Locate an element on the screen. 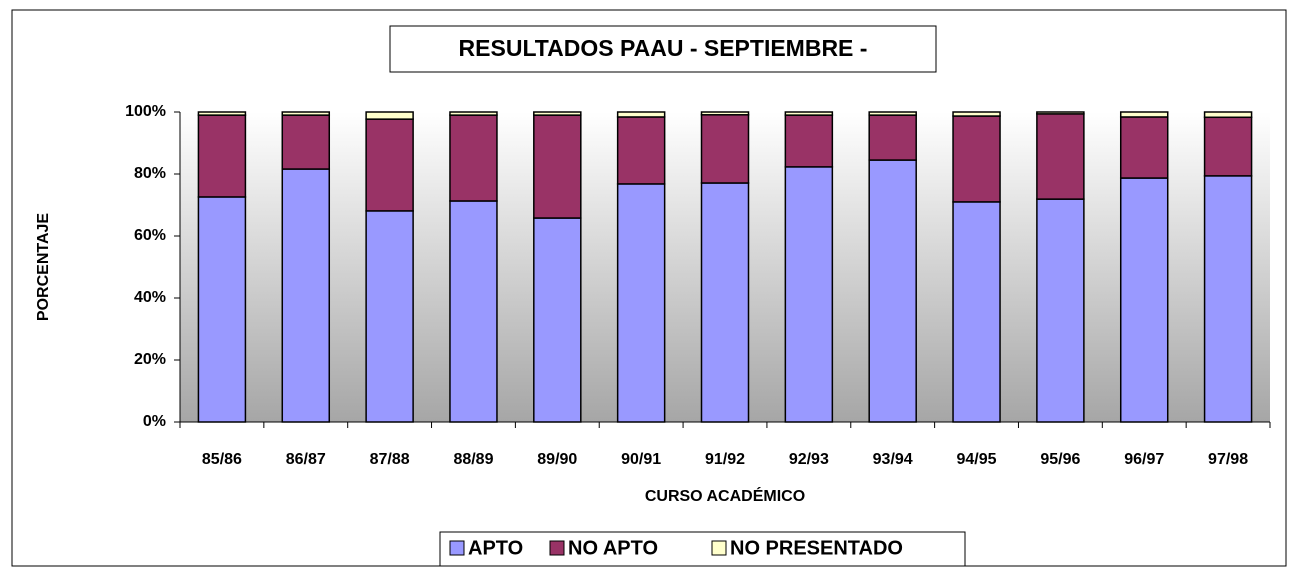 Image resolution: width=1298 pixels, height=576 pixels. y-tick-label: 20% is located at coordinates (150, 359).